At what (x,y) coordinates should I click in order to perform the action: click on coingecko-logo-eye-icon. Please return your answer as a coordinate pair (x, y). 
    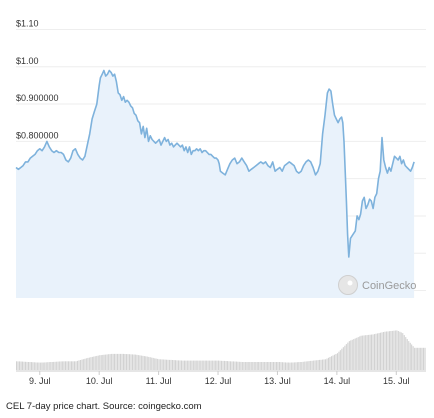
    Looking at the image, I should click on (350, 283).